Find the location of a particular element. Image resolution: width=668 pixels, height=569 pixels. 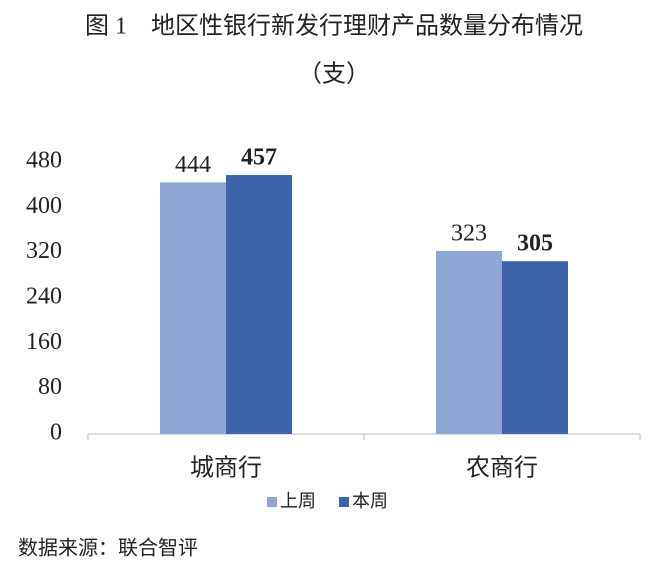

data-label: 457 is located at coordinates (259, 158).